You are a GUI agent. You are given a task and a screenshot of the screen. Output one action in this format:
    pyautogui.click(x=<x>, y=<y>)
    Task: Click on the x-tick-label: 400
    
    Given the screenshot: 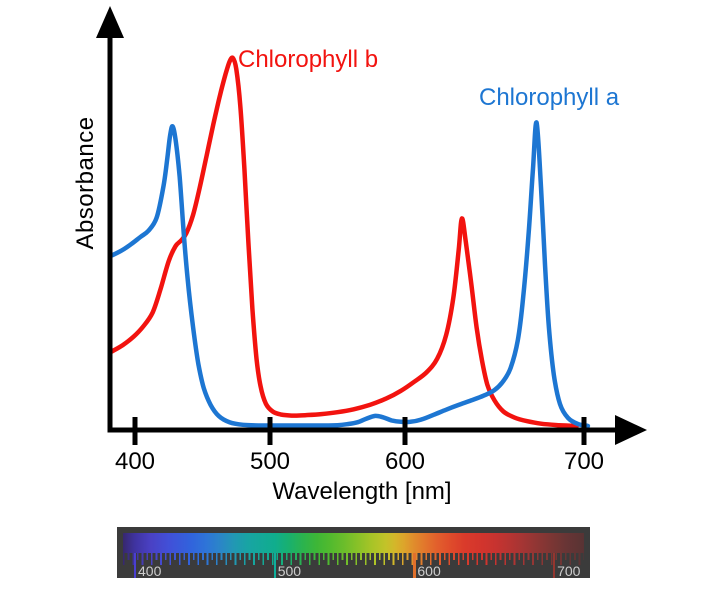 What is the action you would take?
    pyautogui.click(x=135, y=461)
    